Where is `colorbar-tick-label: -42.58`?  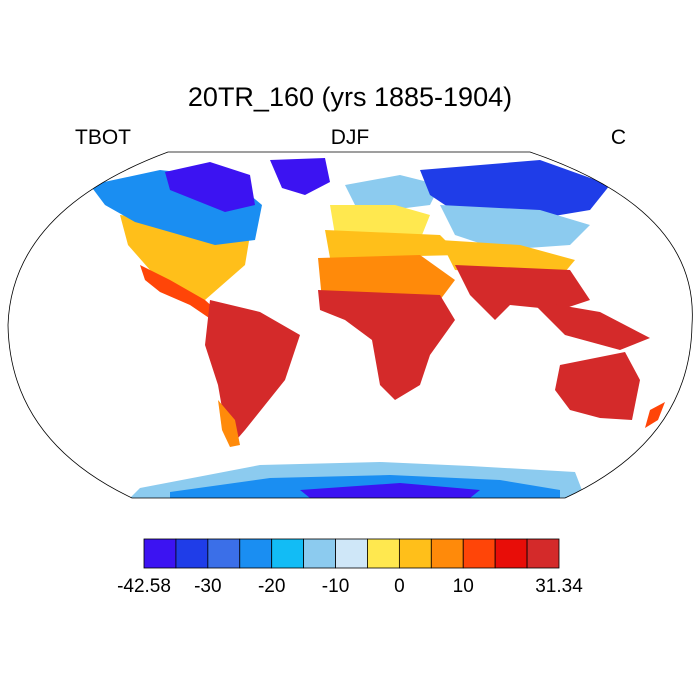 colorbar-tick-label: -42.58 is located at coordinates (144, 586).